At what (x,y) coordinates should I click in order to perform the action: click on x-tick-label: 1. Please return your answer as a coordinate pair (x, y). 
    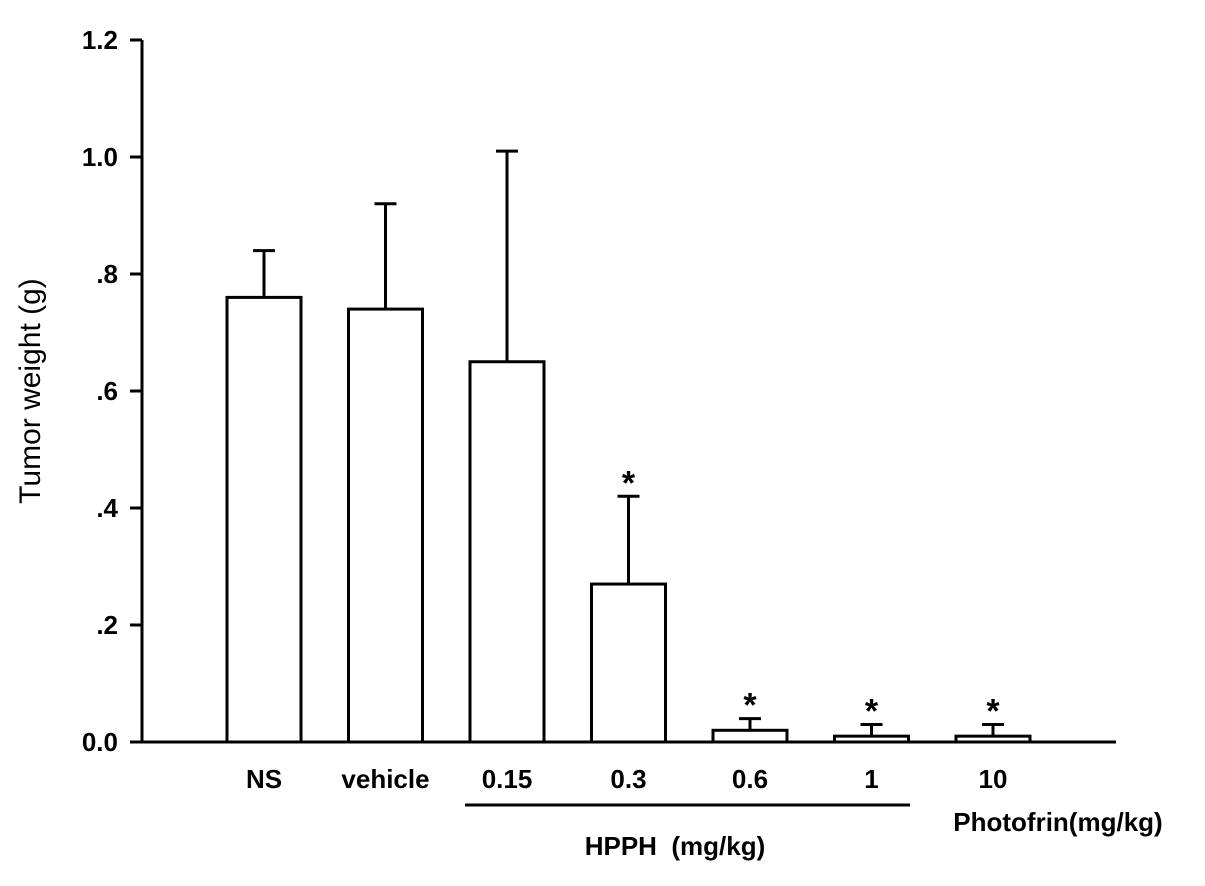
    Looking at the image, I should click on (871, 779).